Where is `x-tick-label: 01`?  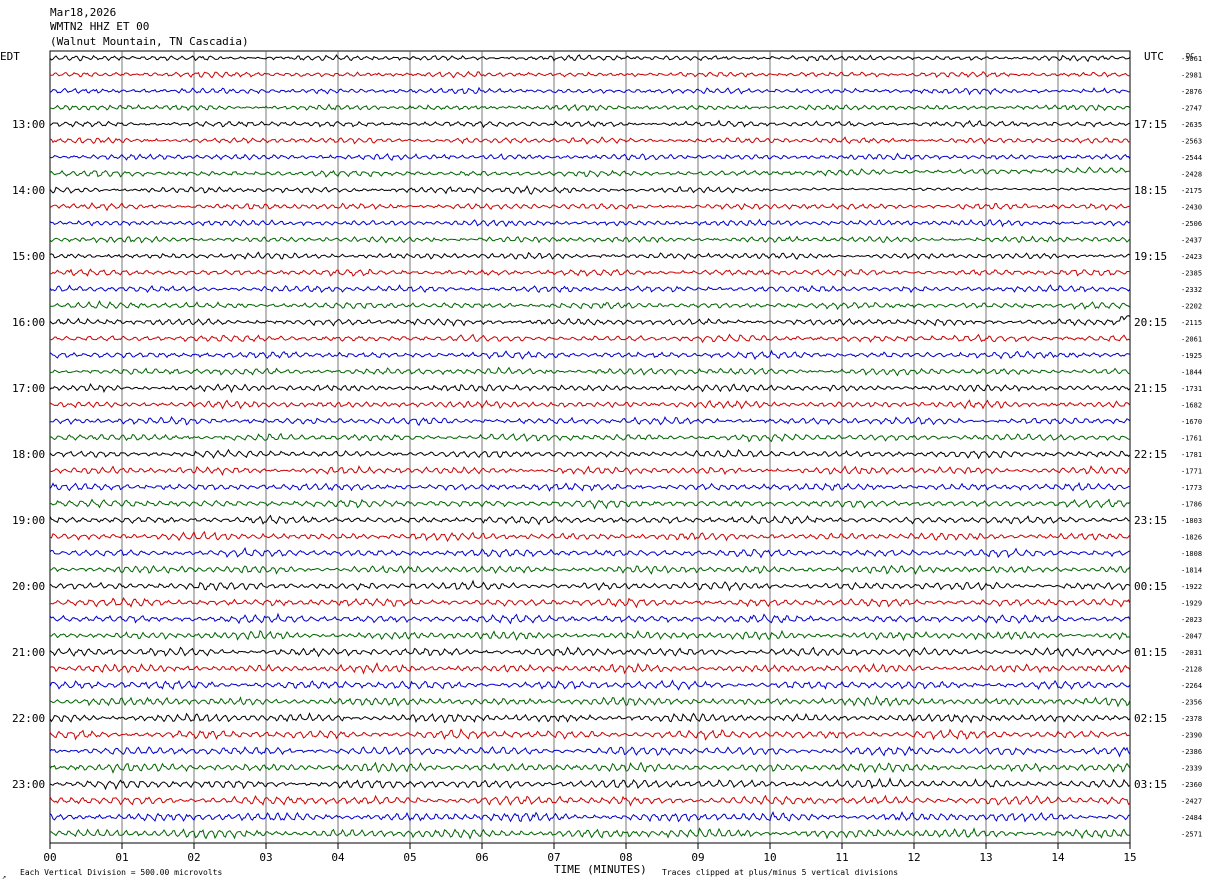
x-tick-label: 01 is located at coordinates (121, 857).